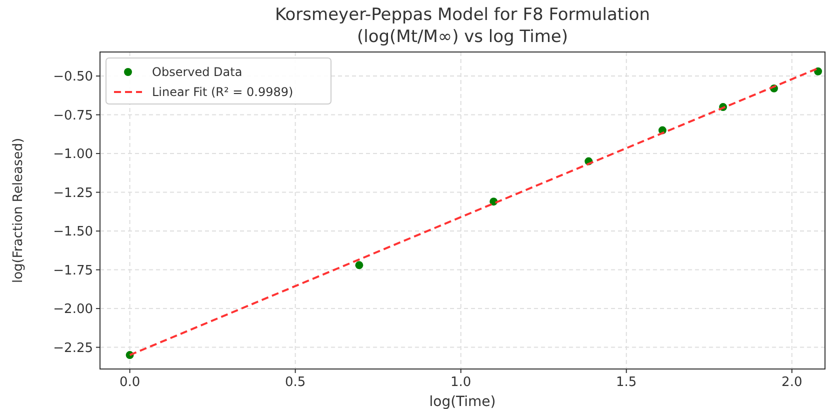 The height and width of the screenshot is (409, 840). I want to click on y-tick-label: −1.50, so click(73, 232).